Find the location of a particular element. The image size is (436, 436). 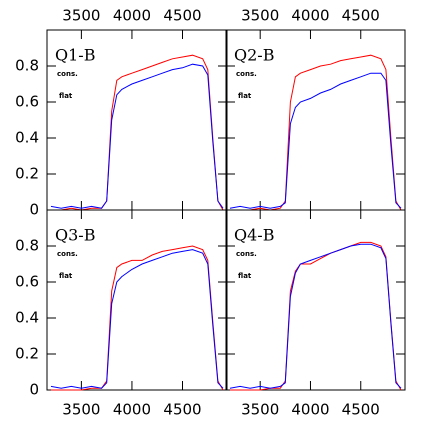

panel-title: Q4-B is located at coordinates (254, 235).